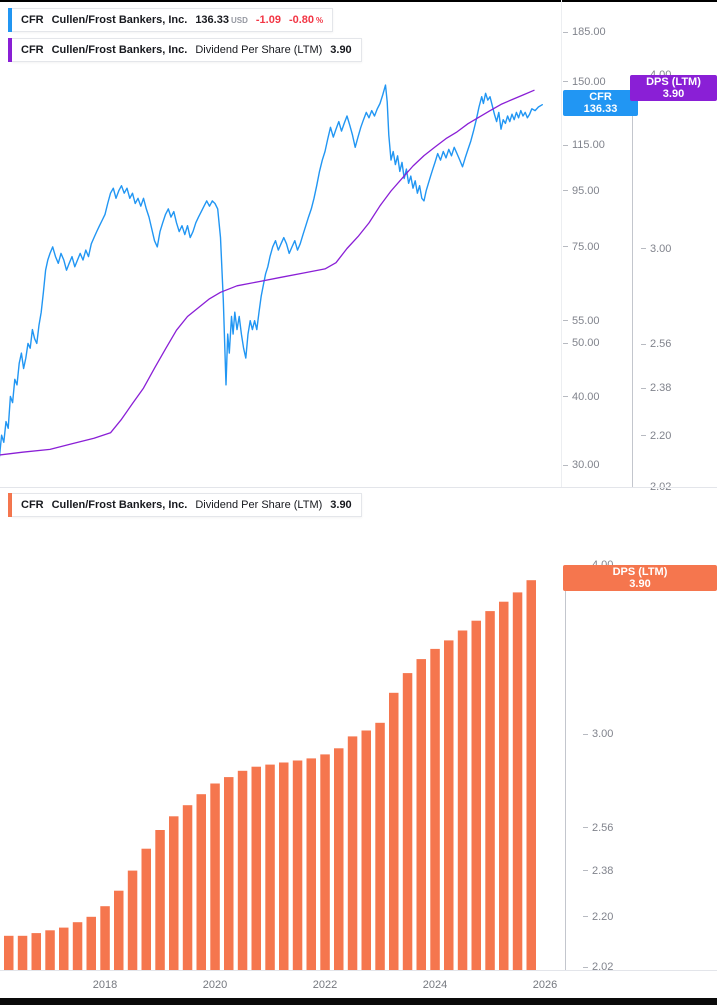 This screenshot has width=717, height=1005. What do you see at coordinates (325, 985) in the screenshot?
I see `x-axis-year-label: 2022` at bounding box center [325, 985].